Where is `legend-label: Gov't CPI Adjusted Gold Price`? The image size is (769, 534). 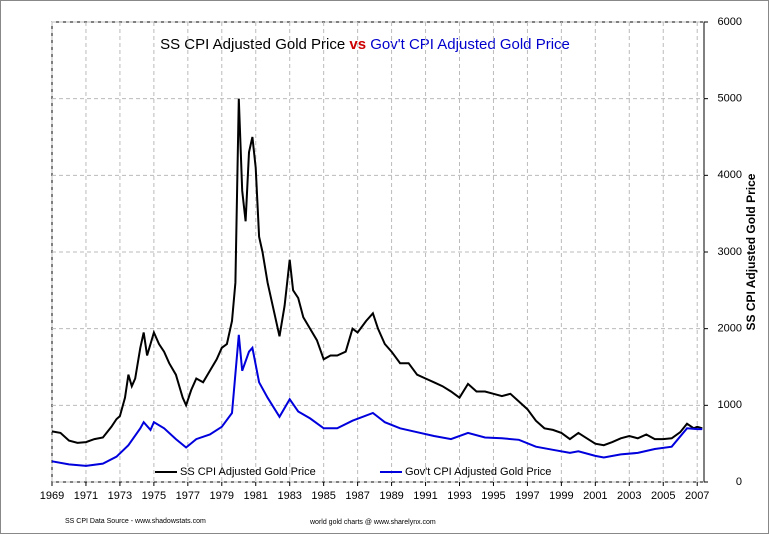 legend-label: Gov't CPI Adjusted Gold Price is located at coordinates (478, 472).